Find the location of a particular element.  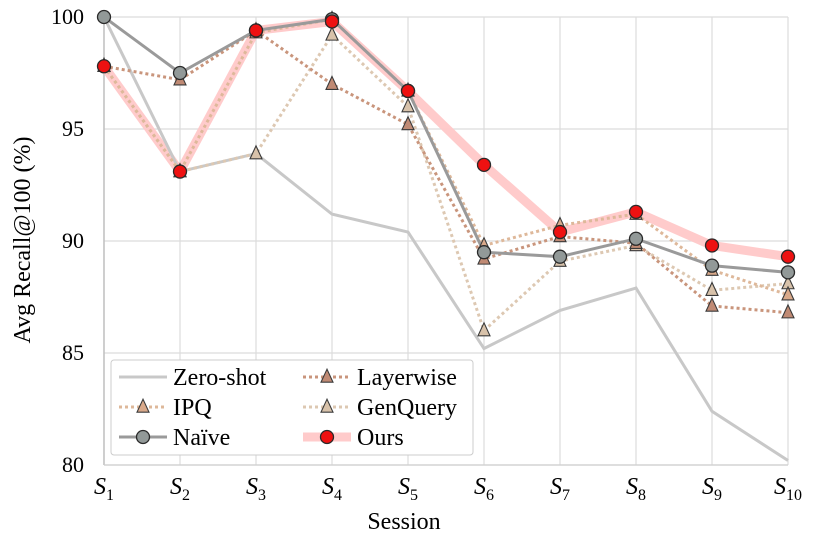

legend-item-genquery: GenQuery is located at coordinates (380, 408).